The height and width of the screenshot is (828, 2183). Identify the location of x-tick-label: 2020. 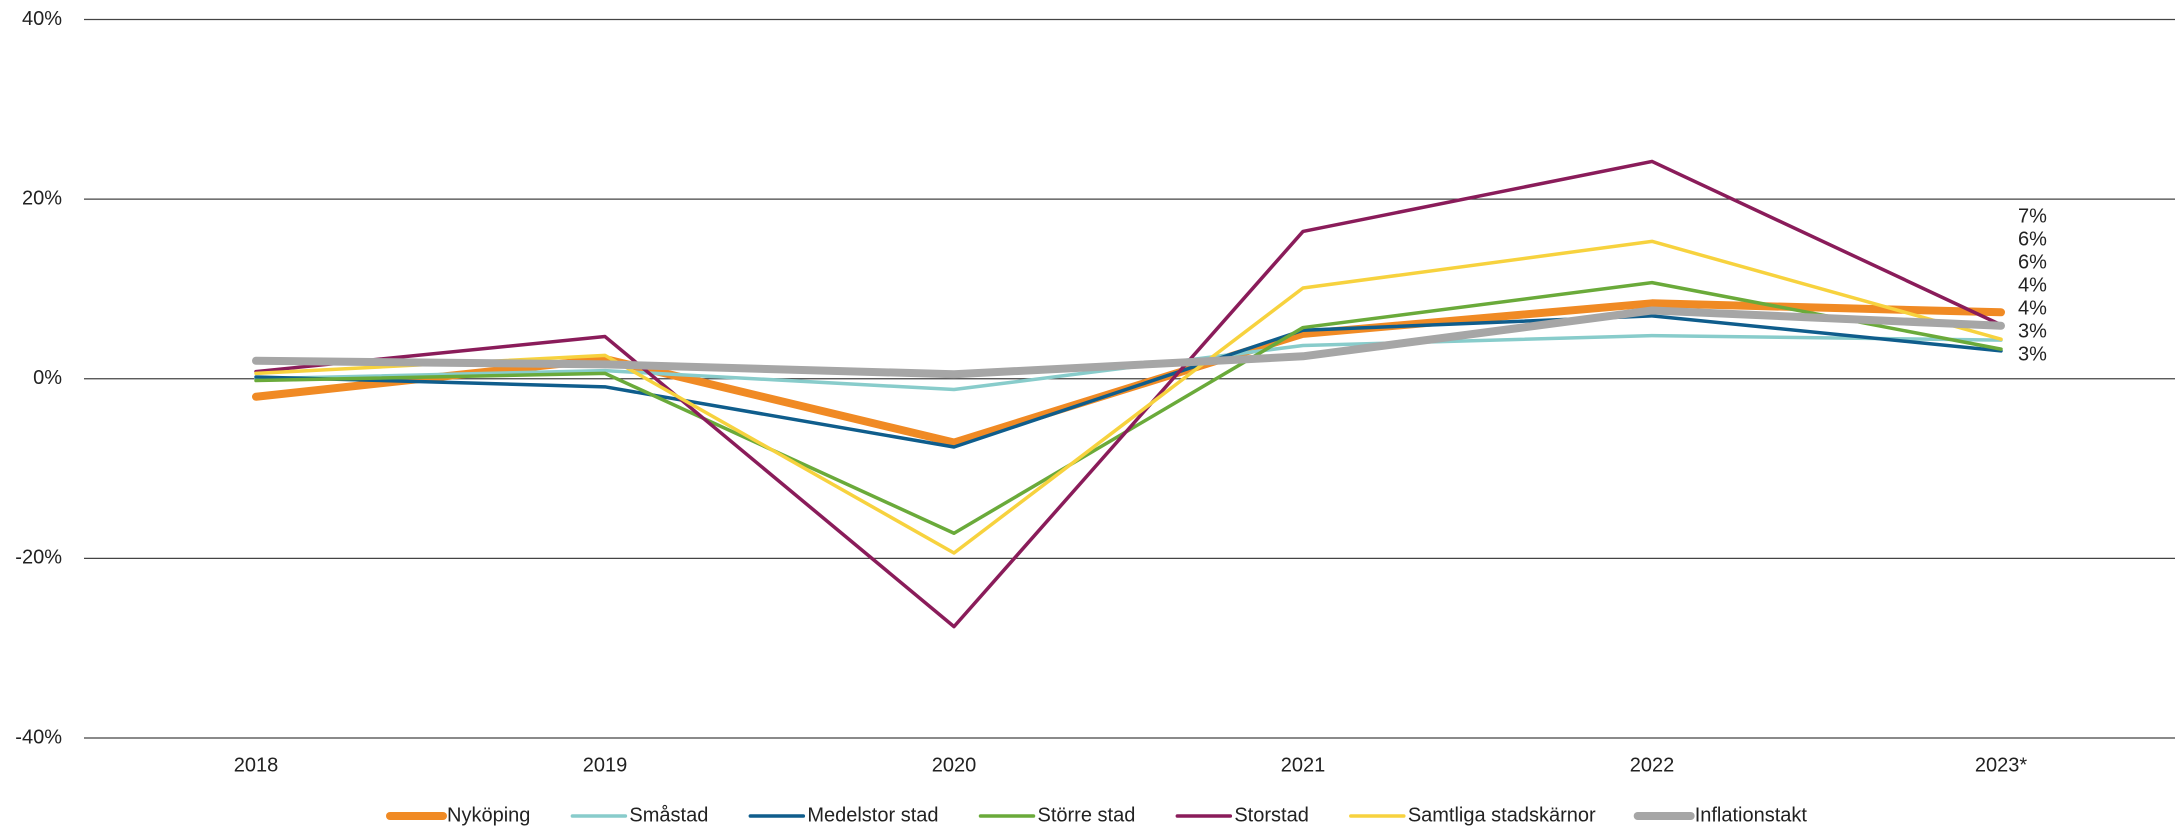
(954, 765).